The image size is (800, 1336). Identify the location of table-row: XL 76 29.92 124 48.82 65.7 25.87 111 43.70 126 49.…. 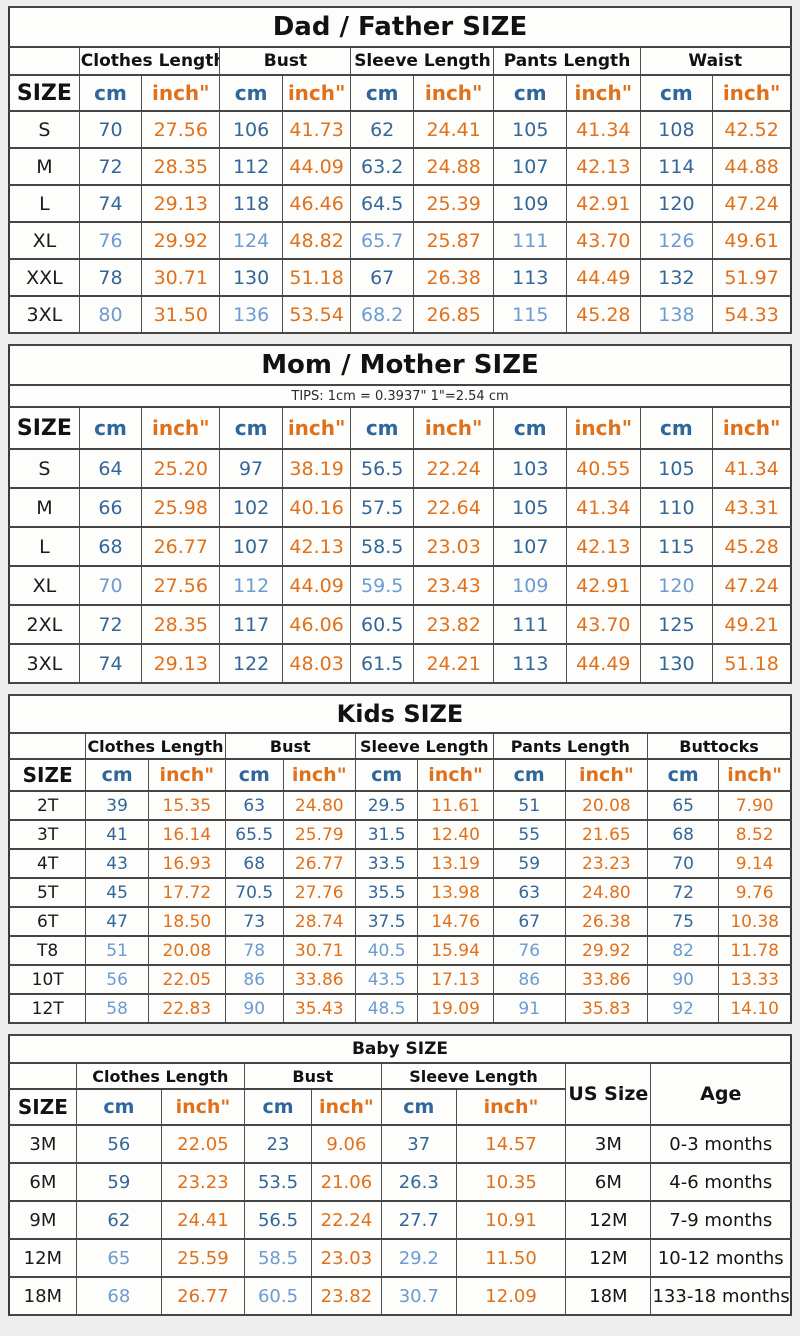
(400, 240).